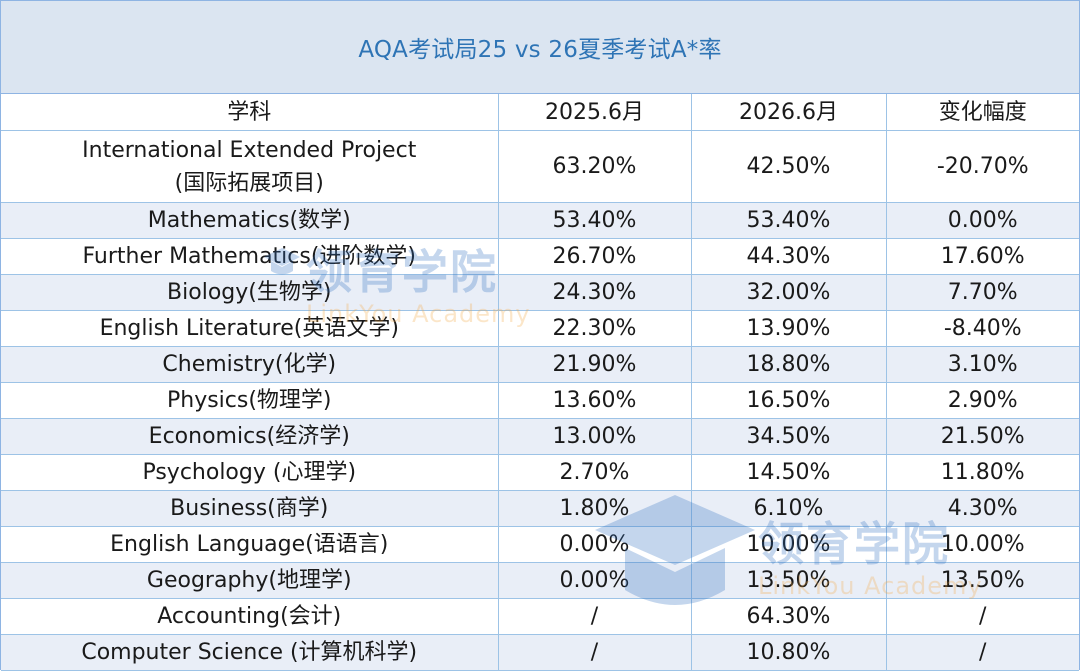  What do you see at coordinates (789, 508) in the screenshot?
I see `rate-2026-cell: 6.10%` at bounding box center [789, 508].